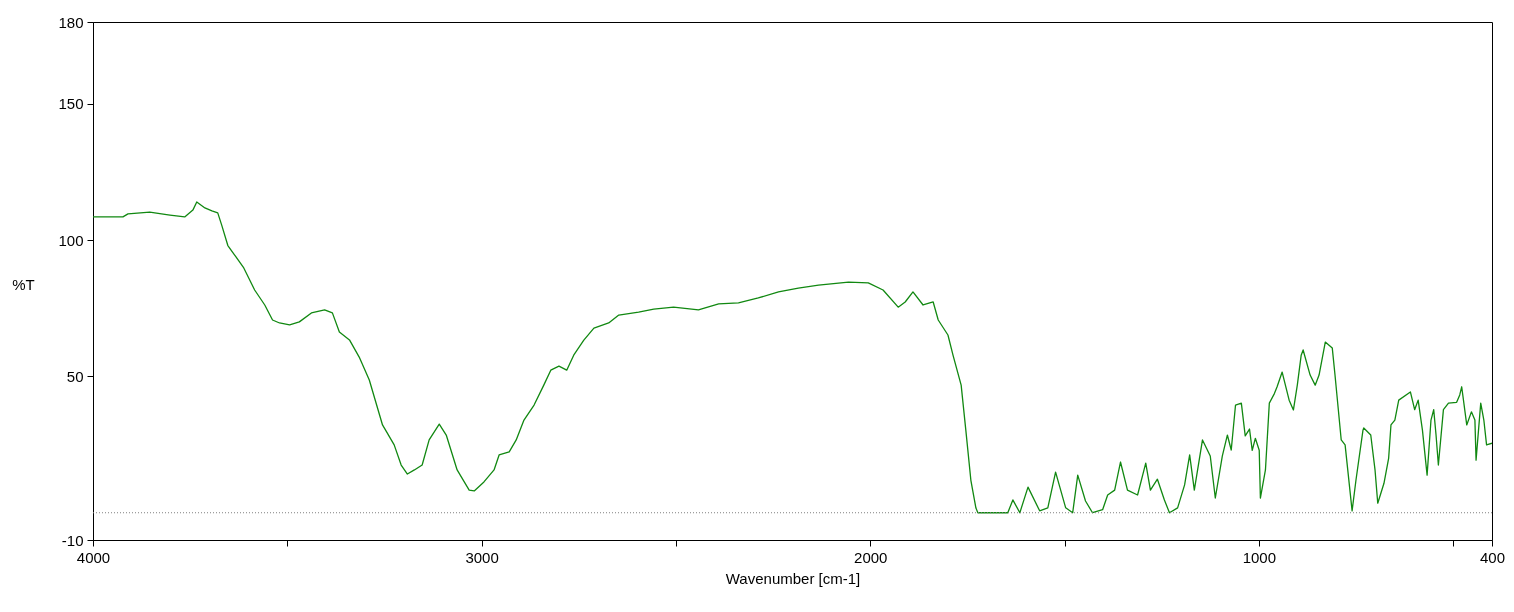 The image size is (1514, 612). What do you see at coordinates (71, 104) in the screenshot?
I see `y-tick-label: 150` at bounding box center [71, 104].